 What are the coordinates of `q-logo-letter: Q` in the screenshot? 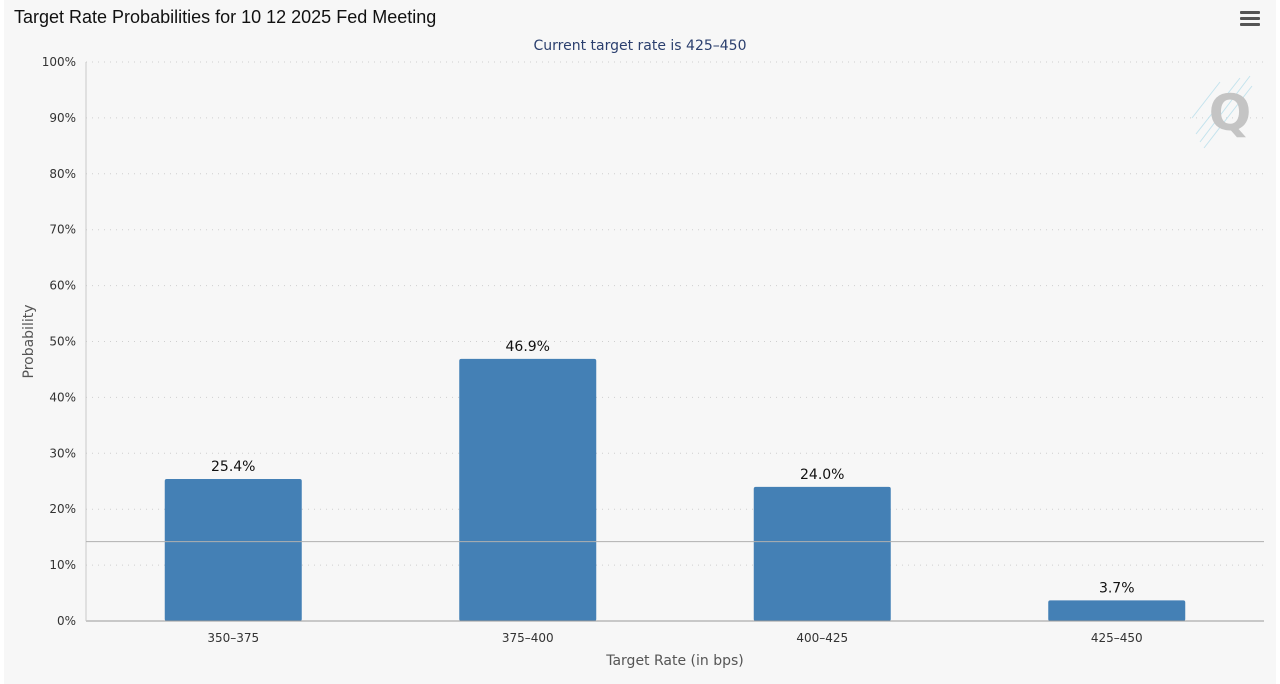 It's located at (1230, 113).